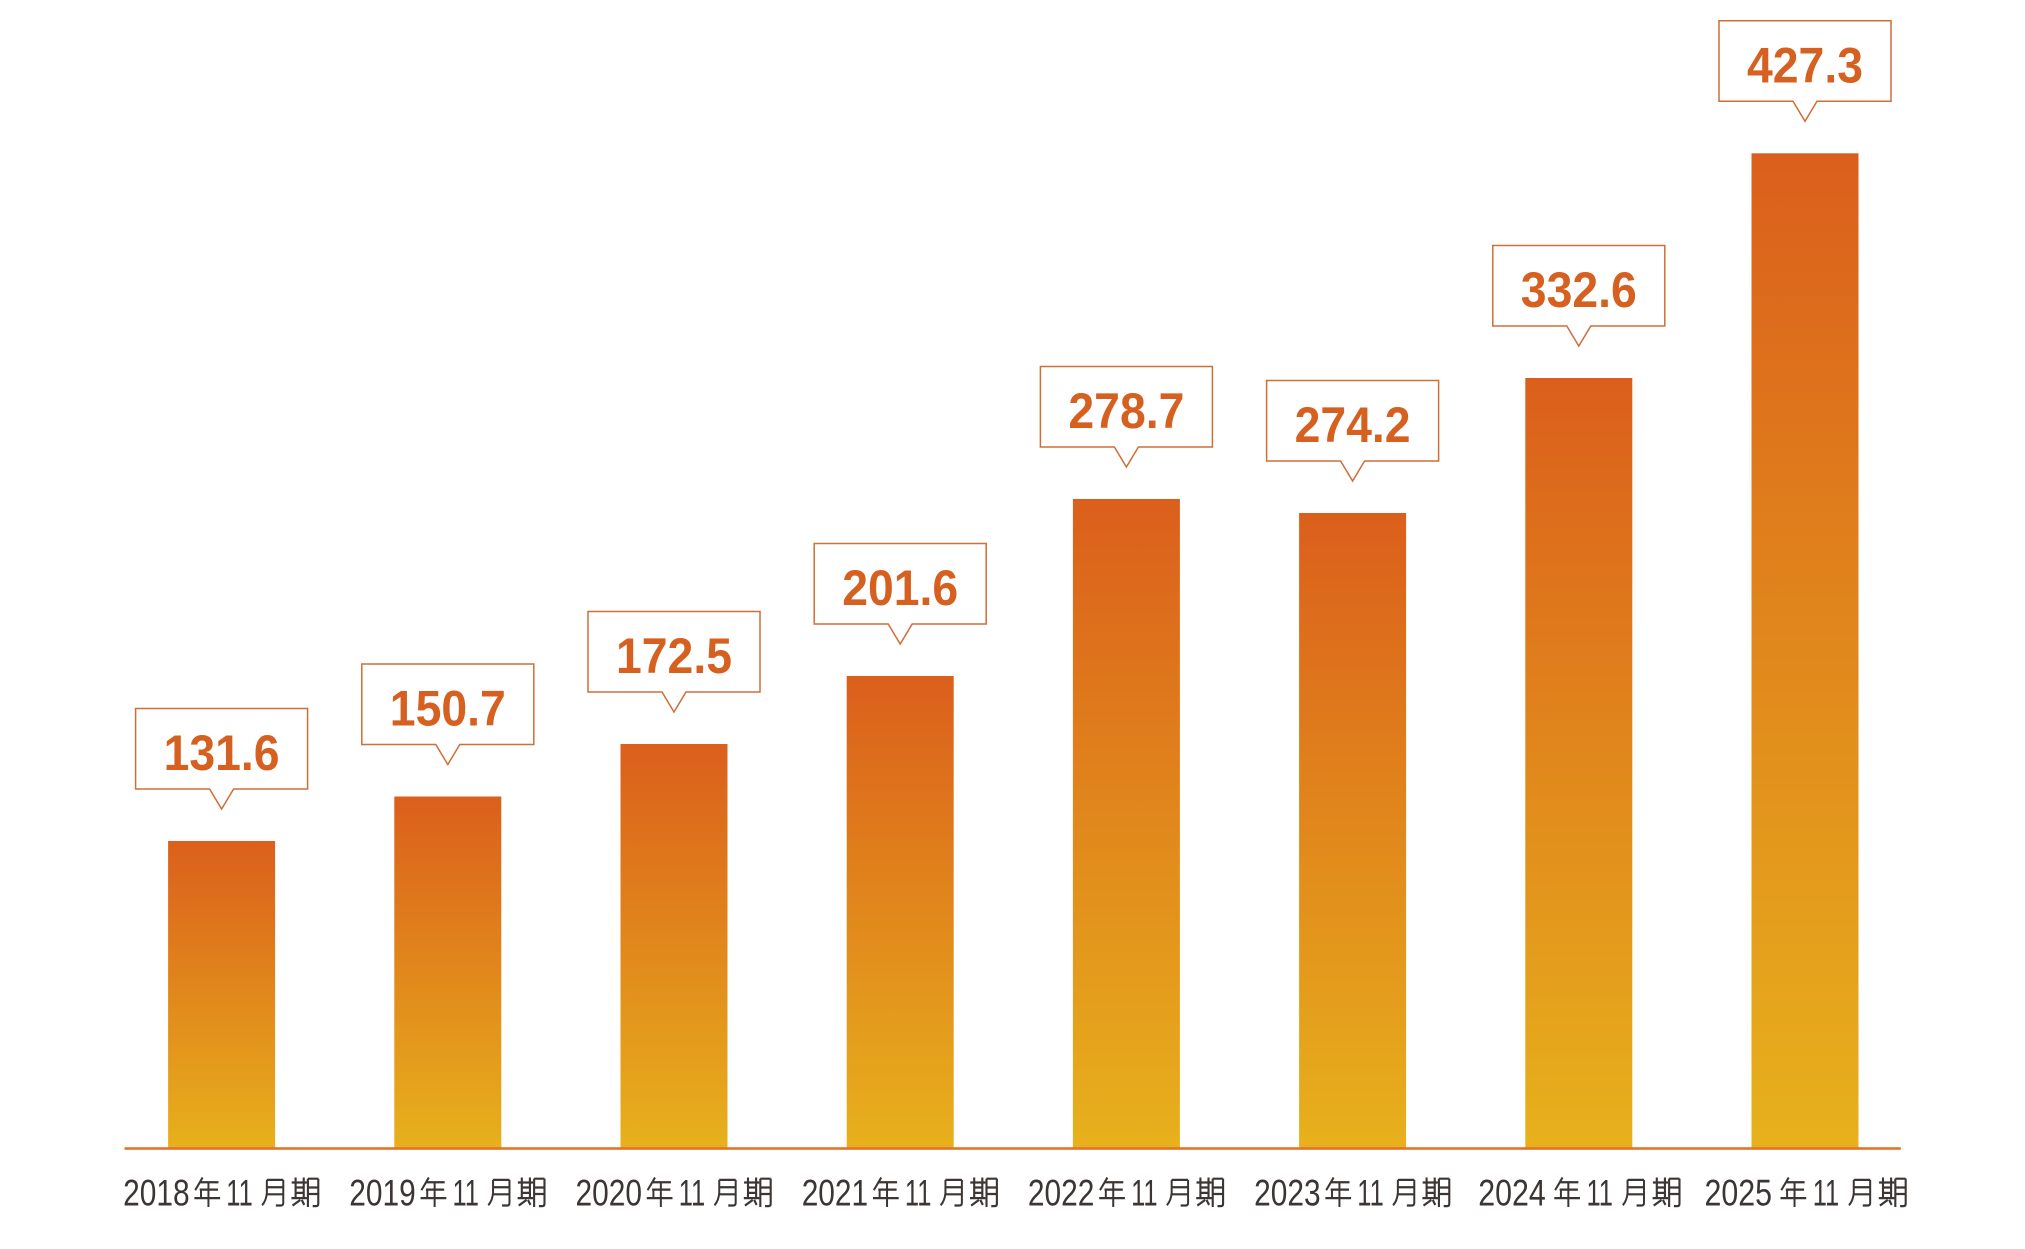  Describe the element at coordinates (1126, 411) in the screenshot. I see `svg-text: 278.7` at that location.